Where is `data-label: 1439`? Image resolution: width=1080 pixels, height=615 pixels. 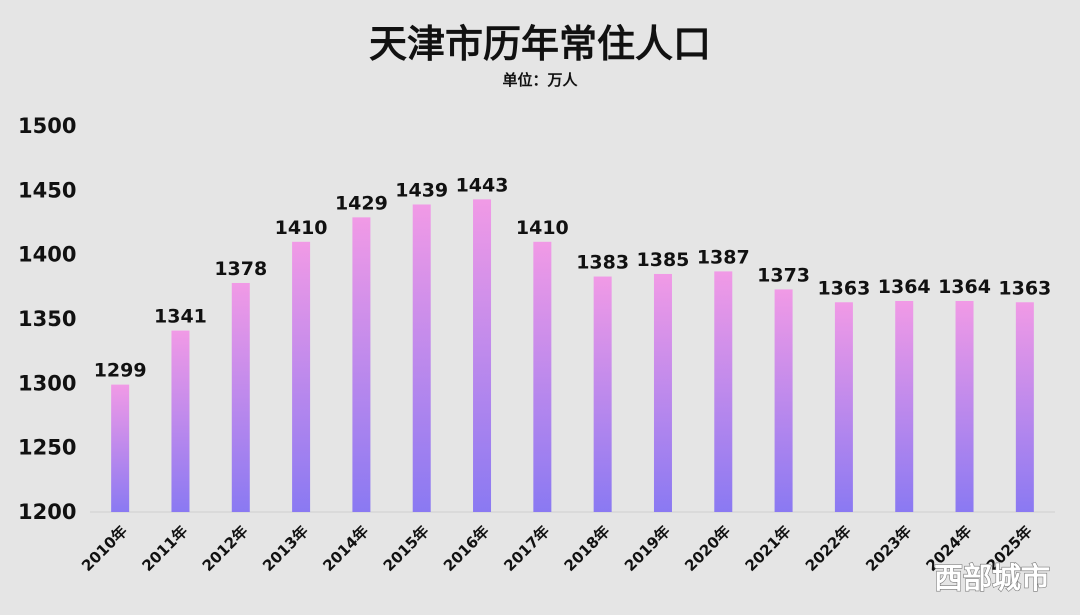 data-label: 1439 is located at coordinates (421, 190).